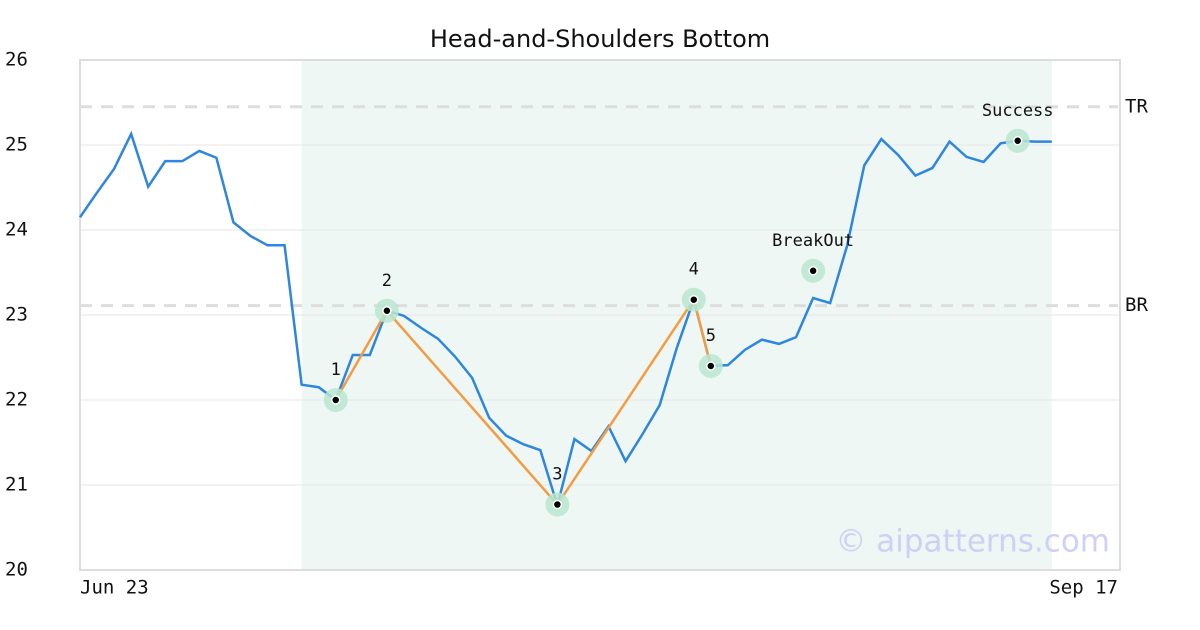  What do you see at coordinates (16, 570) in the screenshot?
I see `y-tick-label: 20` at bounding box center [16, 570].